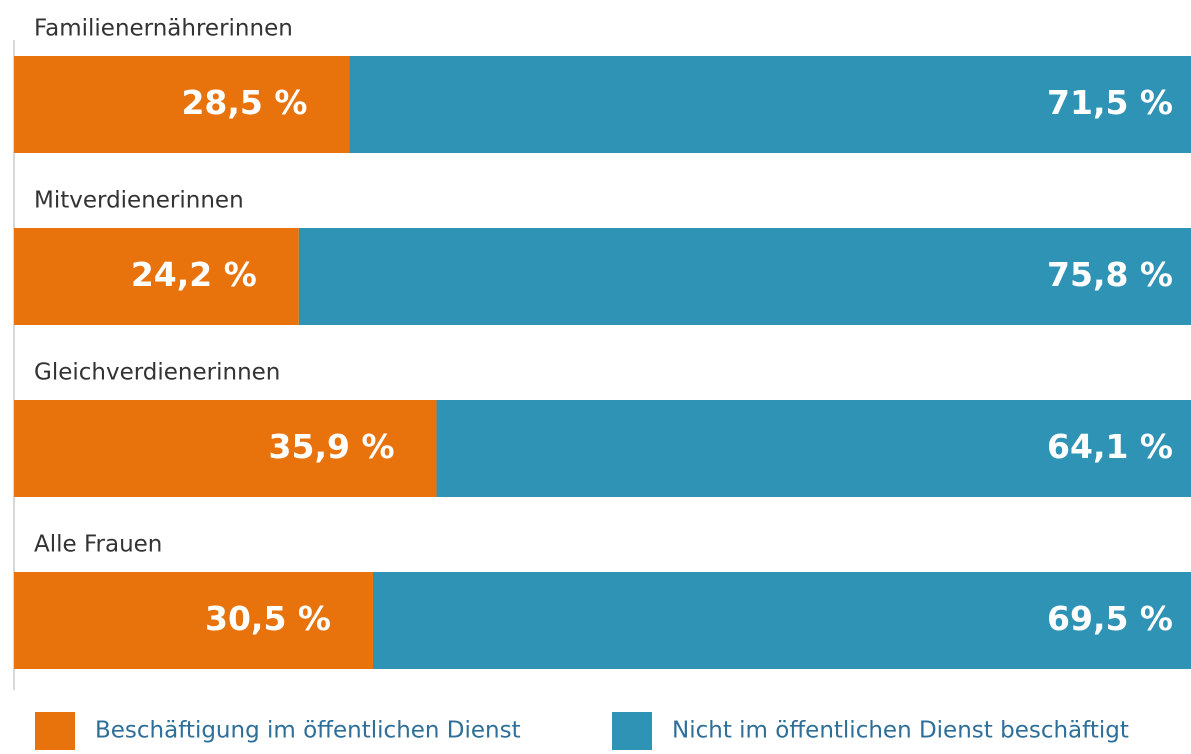  Describe the element at coordinates (332, 446) in the screenshot. I see `value-label: 35,9 %` at that location.